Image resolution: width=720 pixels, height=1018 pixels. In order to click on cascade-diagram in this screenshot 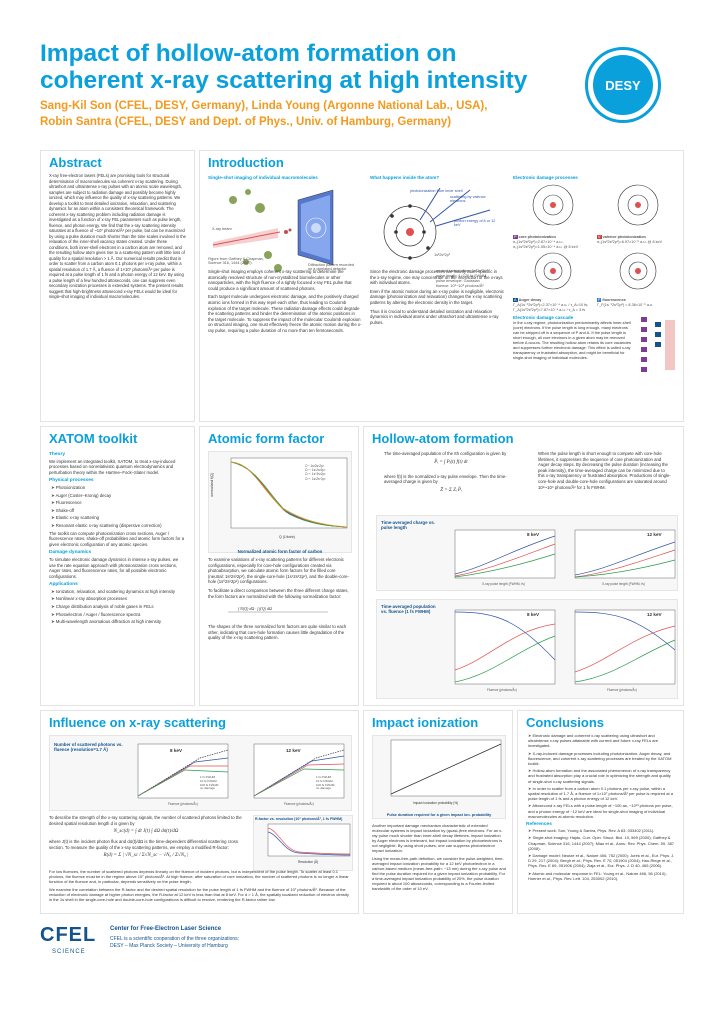, I will do `click(658, 344)`.